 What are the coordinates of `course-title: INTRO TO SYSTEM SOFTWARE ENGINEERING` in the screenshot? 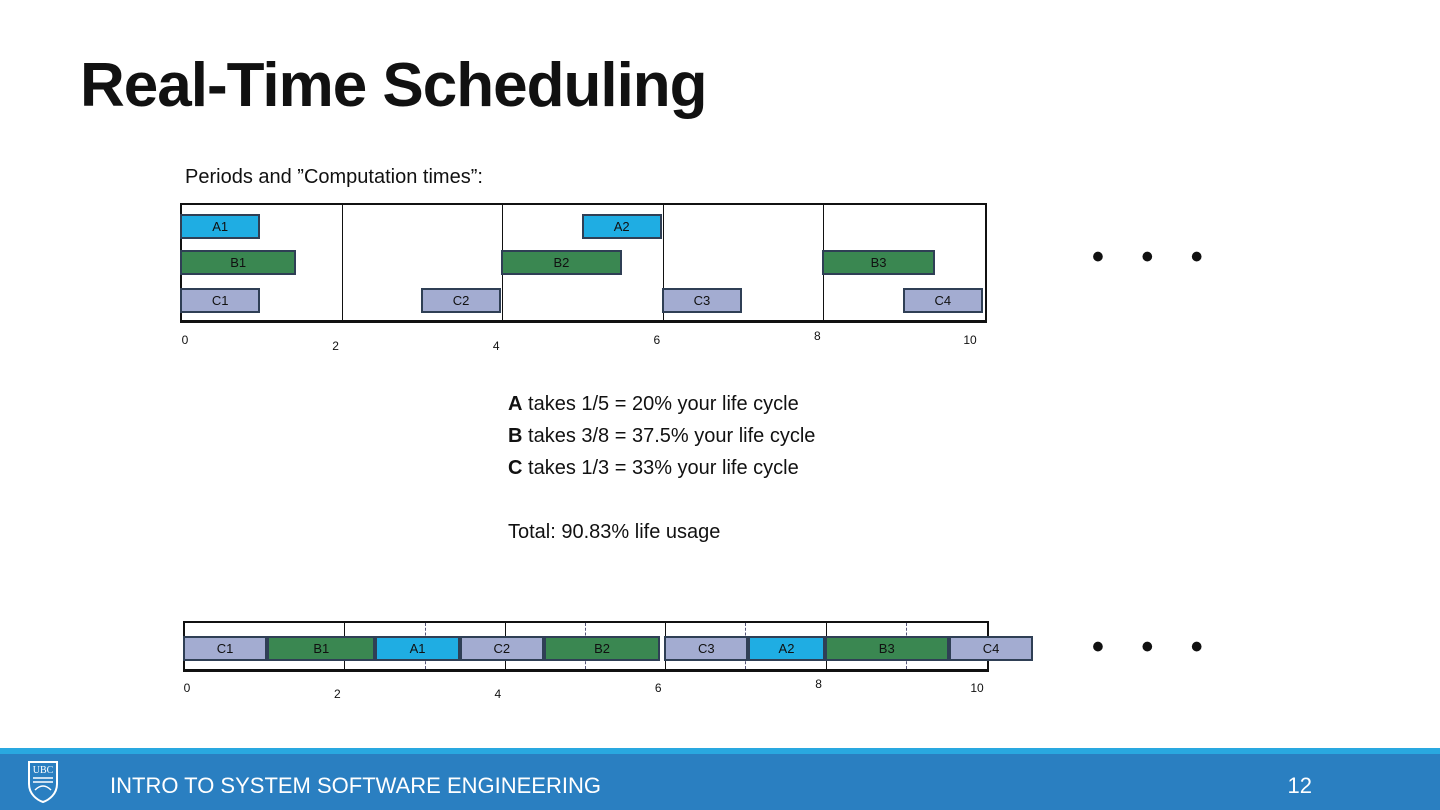 It's located at (355, 785).